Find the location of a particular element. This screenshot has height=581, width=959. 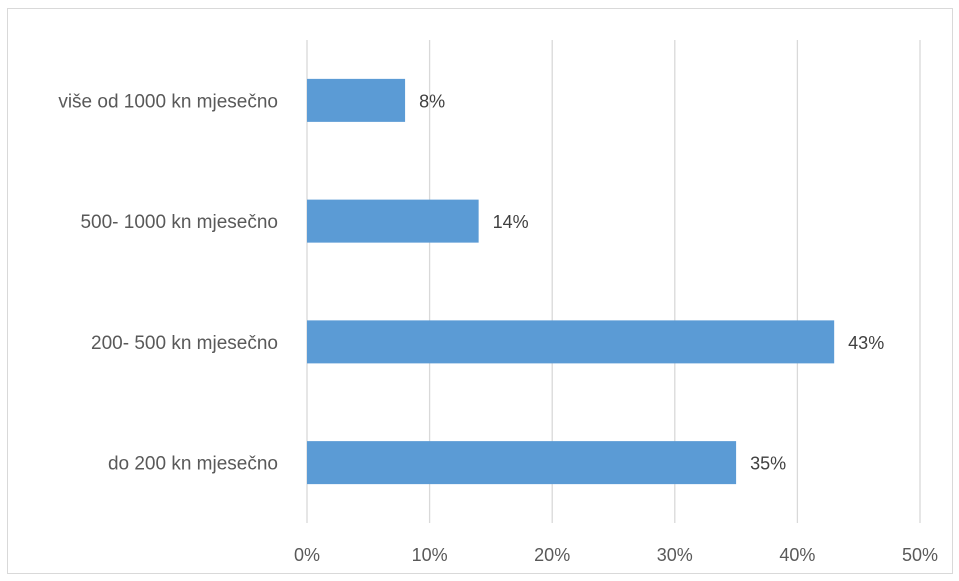

category-label: više od 1000 kn mjesečno is located at coordinates (168, 101).